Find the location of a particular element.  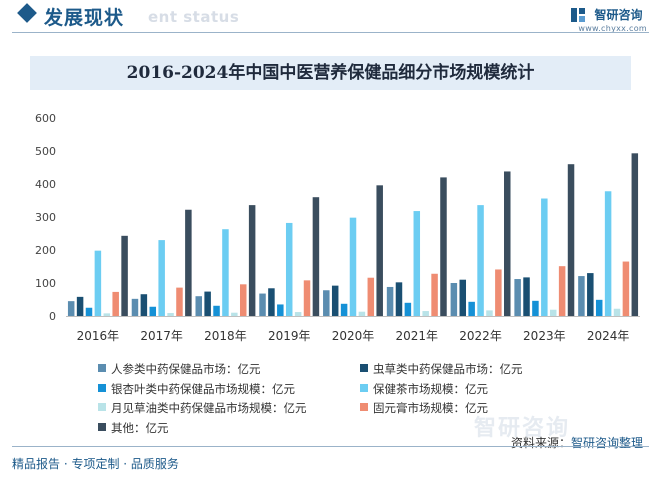

legend-item: 保健茶市场规模：亿元 is located at coordinates (424, 389).